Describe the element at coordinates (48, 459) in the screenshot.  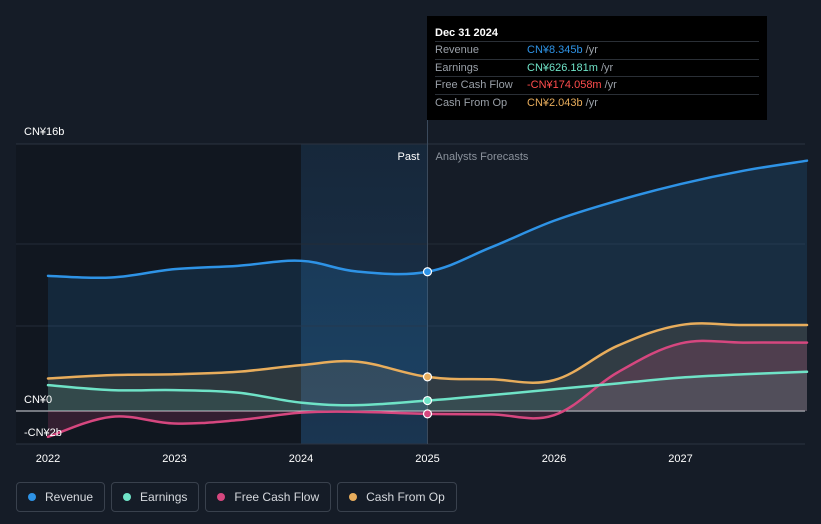
I see `x-tick-label: 2022` at that location.